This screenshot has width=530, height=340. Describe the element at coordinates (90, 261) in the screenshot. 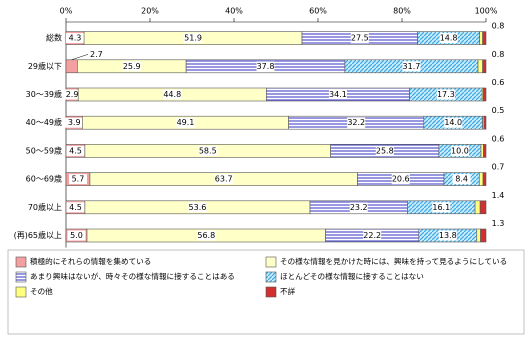

I see `legend-label: 積極的にそれらの情報を集めている` at that location.